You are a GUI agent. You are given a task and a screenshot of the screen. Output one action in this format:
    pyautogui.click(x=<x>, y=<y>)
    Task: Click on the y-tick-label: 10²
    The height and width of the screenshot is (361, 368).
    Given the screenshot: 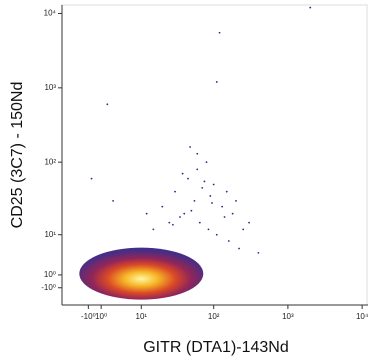 What is the action you would take?
    pyautogui.click(x=50, y=161)
    